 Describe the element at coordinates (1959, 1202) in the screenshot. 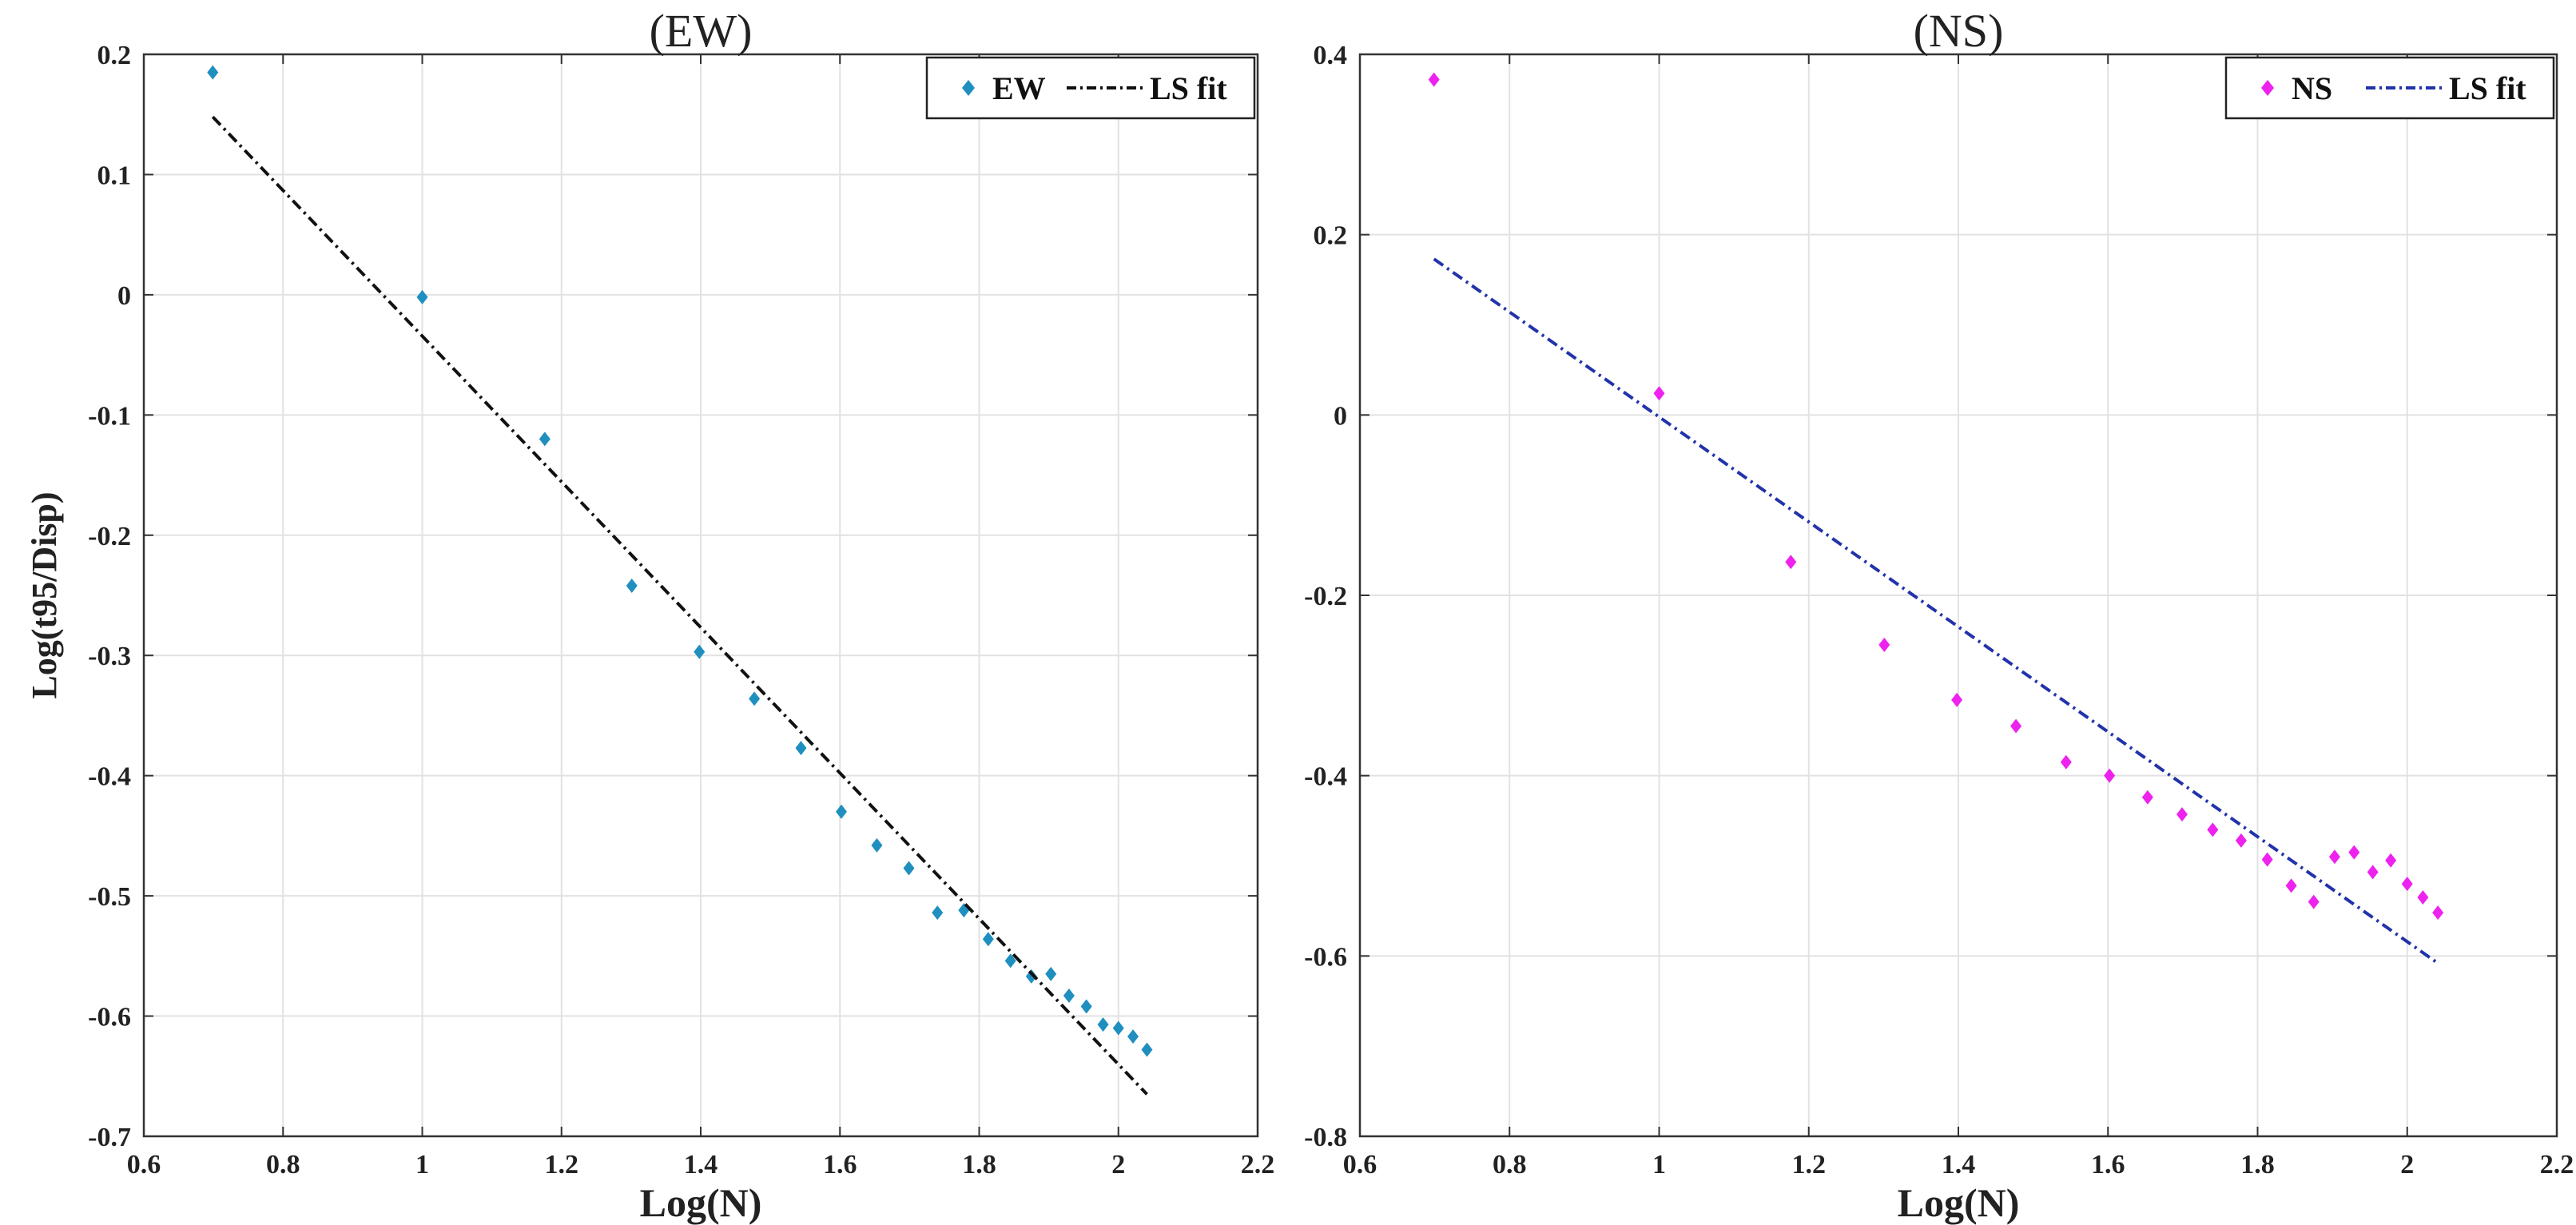

I see `ns-x-axis-label: Log(N)` at that location.